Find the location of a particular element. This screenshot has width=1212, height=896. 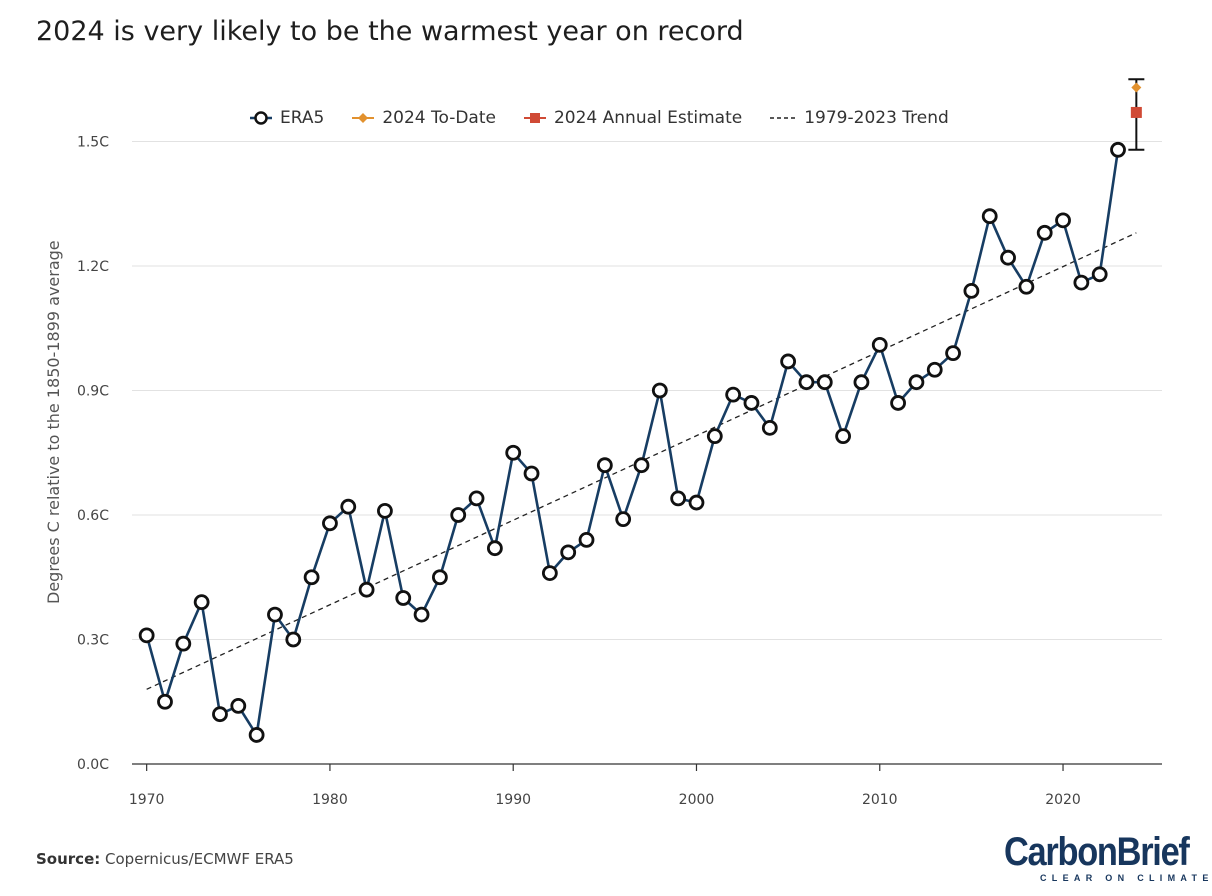

era5-point-1997 is located at coordinates (641, 465).